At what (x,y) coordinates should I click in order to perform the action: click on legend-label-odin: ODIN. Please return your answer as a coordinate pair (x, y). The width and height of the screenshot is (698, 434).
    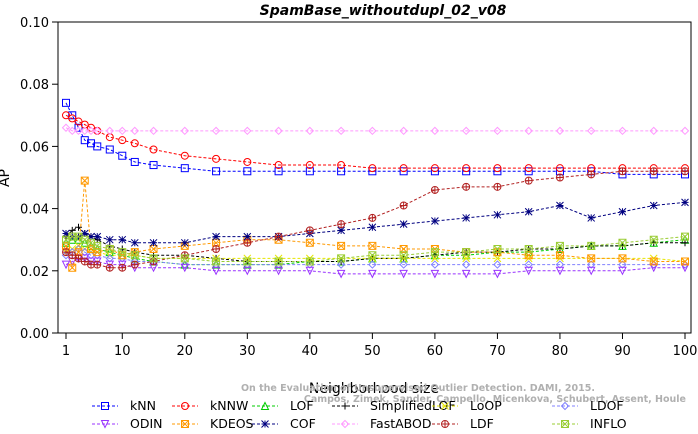
    Looking at the image, I should click on (146, 423).